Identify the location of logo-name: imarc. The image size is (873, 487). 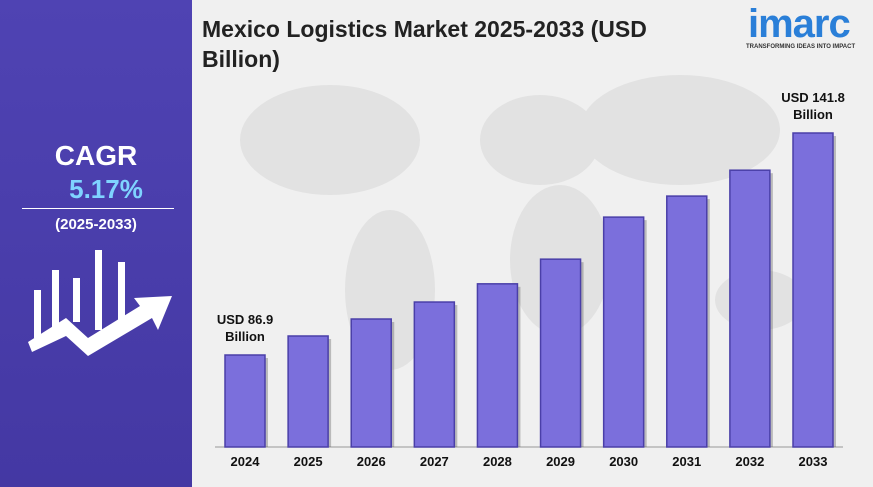
(799, 24).